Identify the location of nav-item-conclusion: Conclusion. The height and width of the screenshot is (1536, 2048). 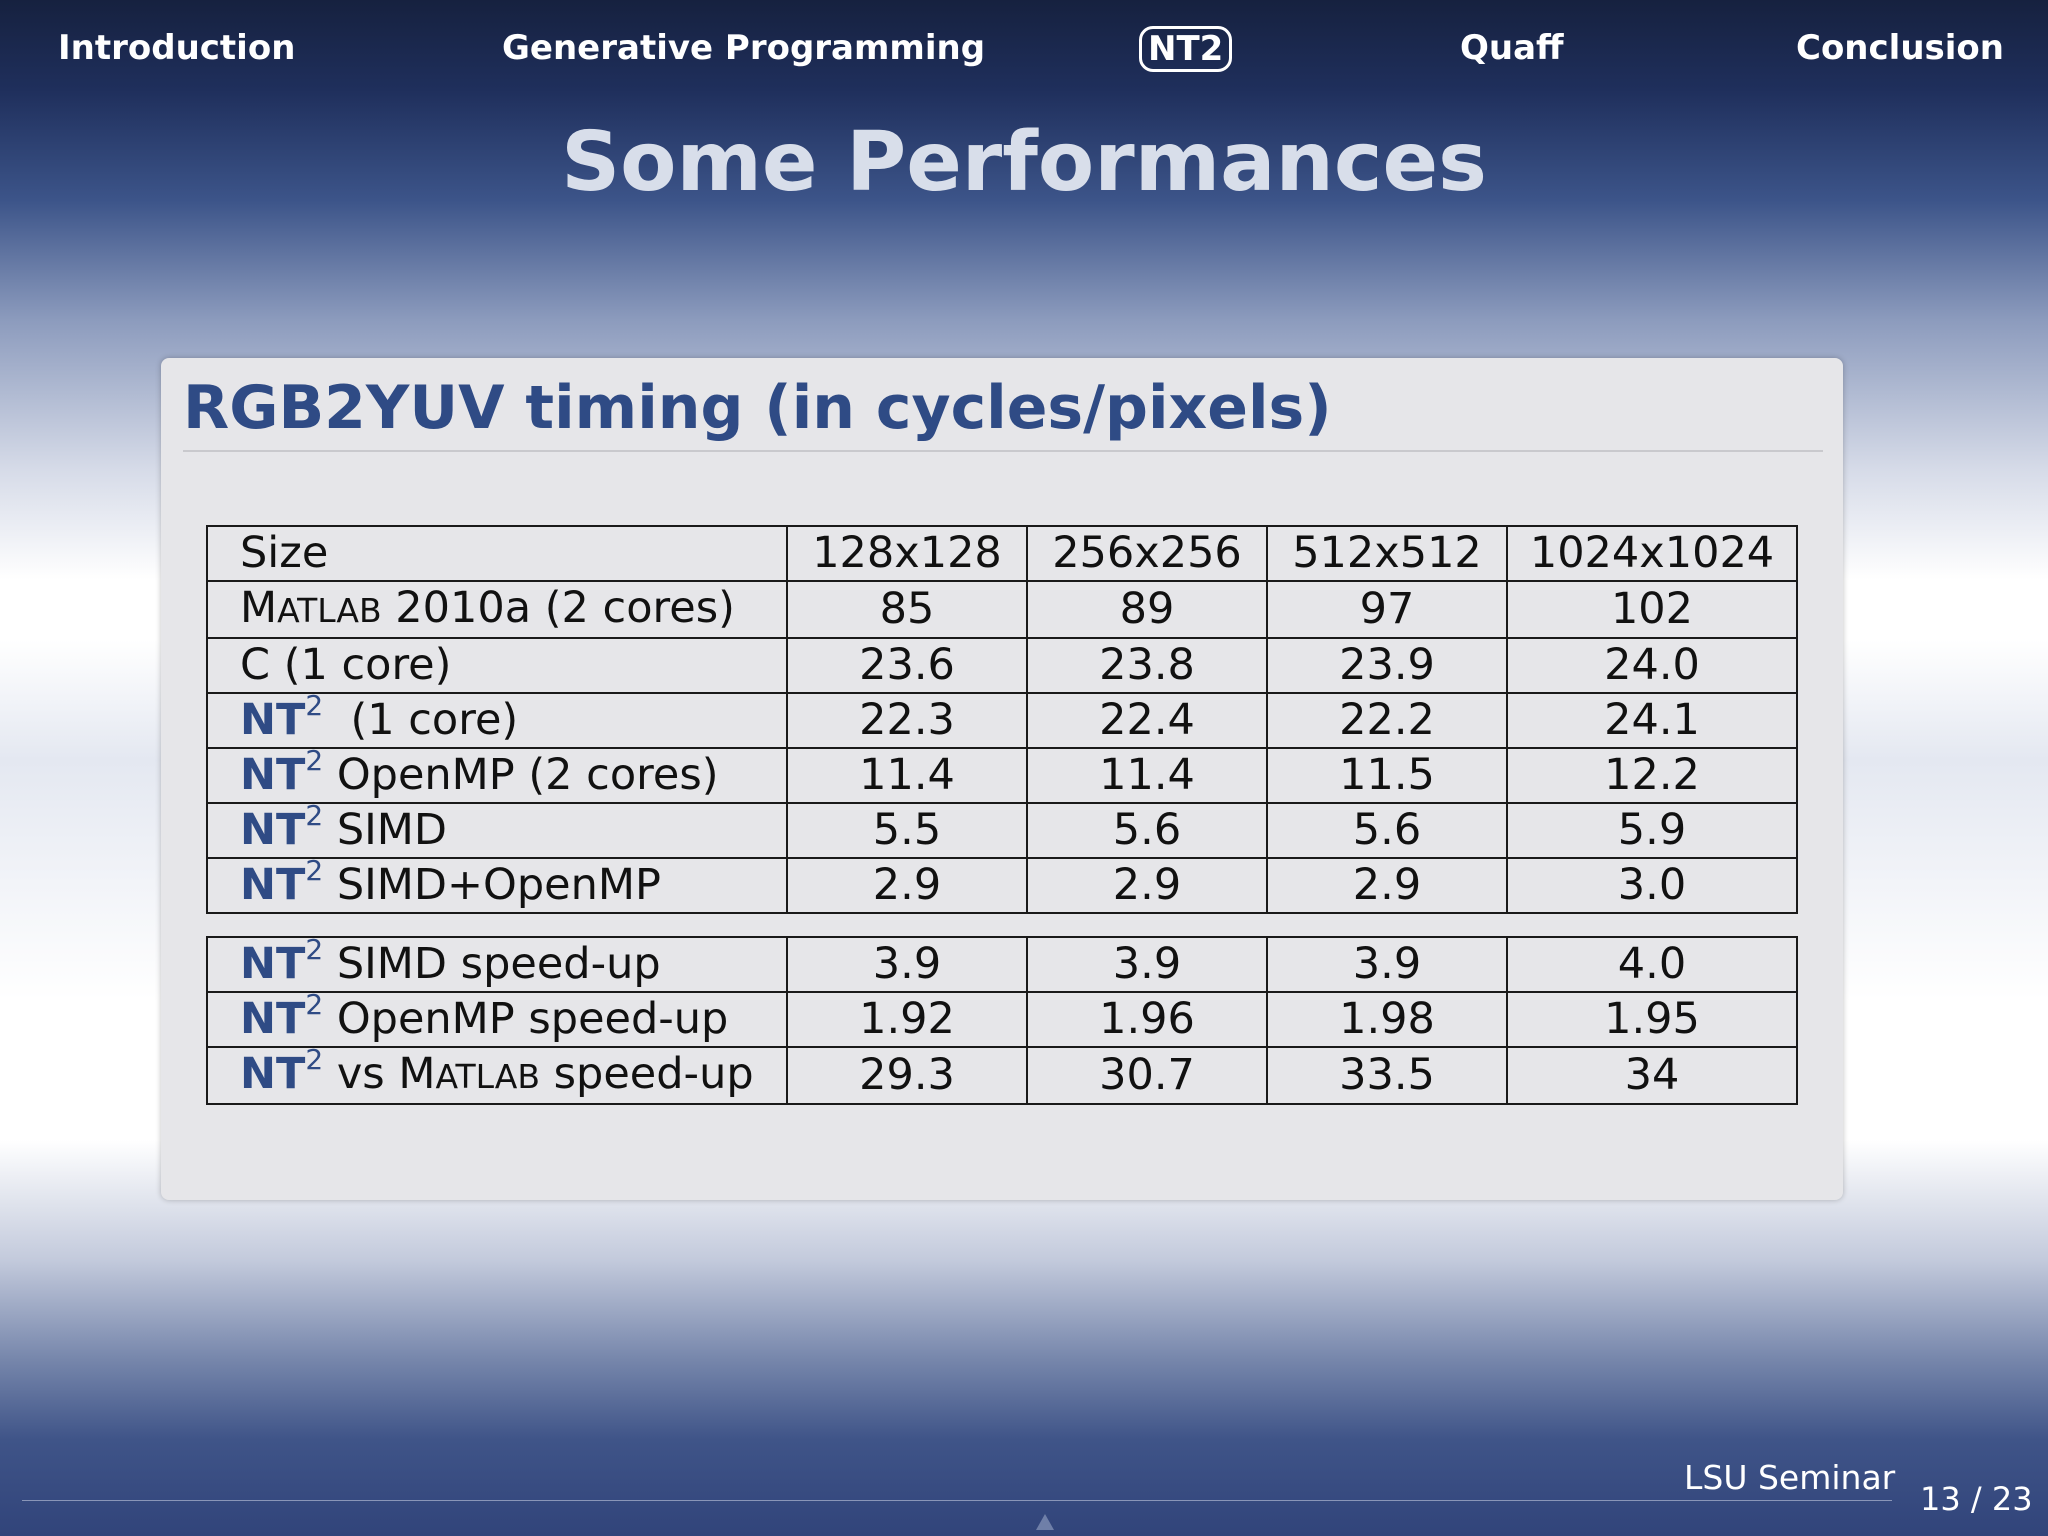
(1900, 48).